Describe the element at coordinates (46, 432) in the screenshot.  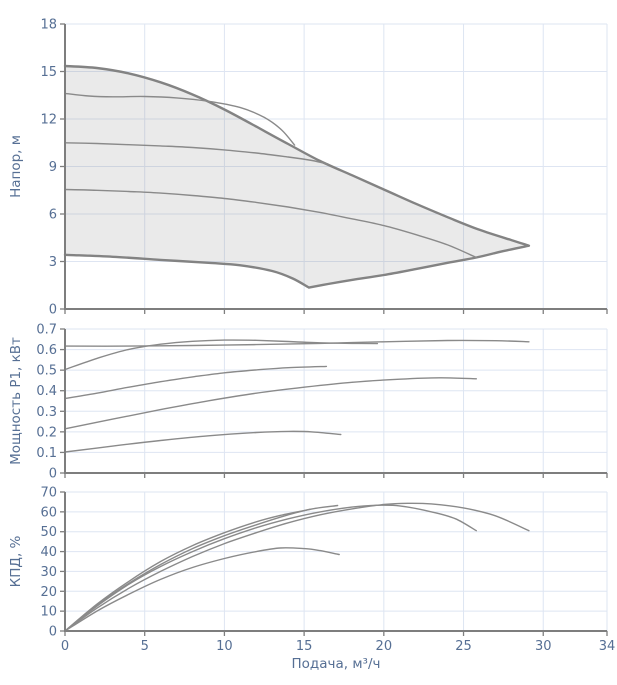
I see `power-y-tick-label: 0.2` at that location.